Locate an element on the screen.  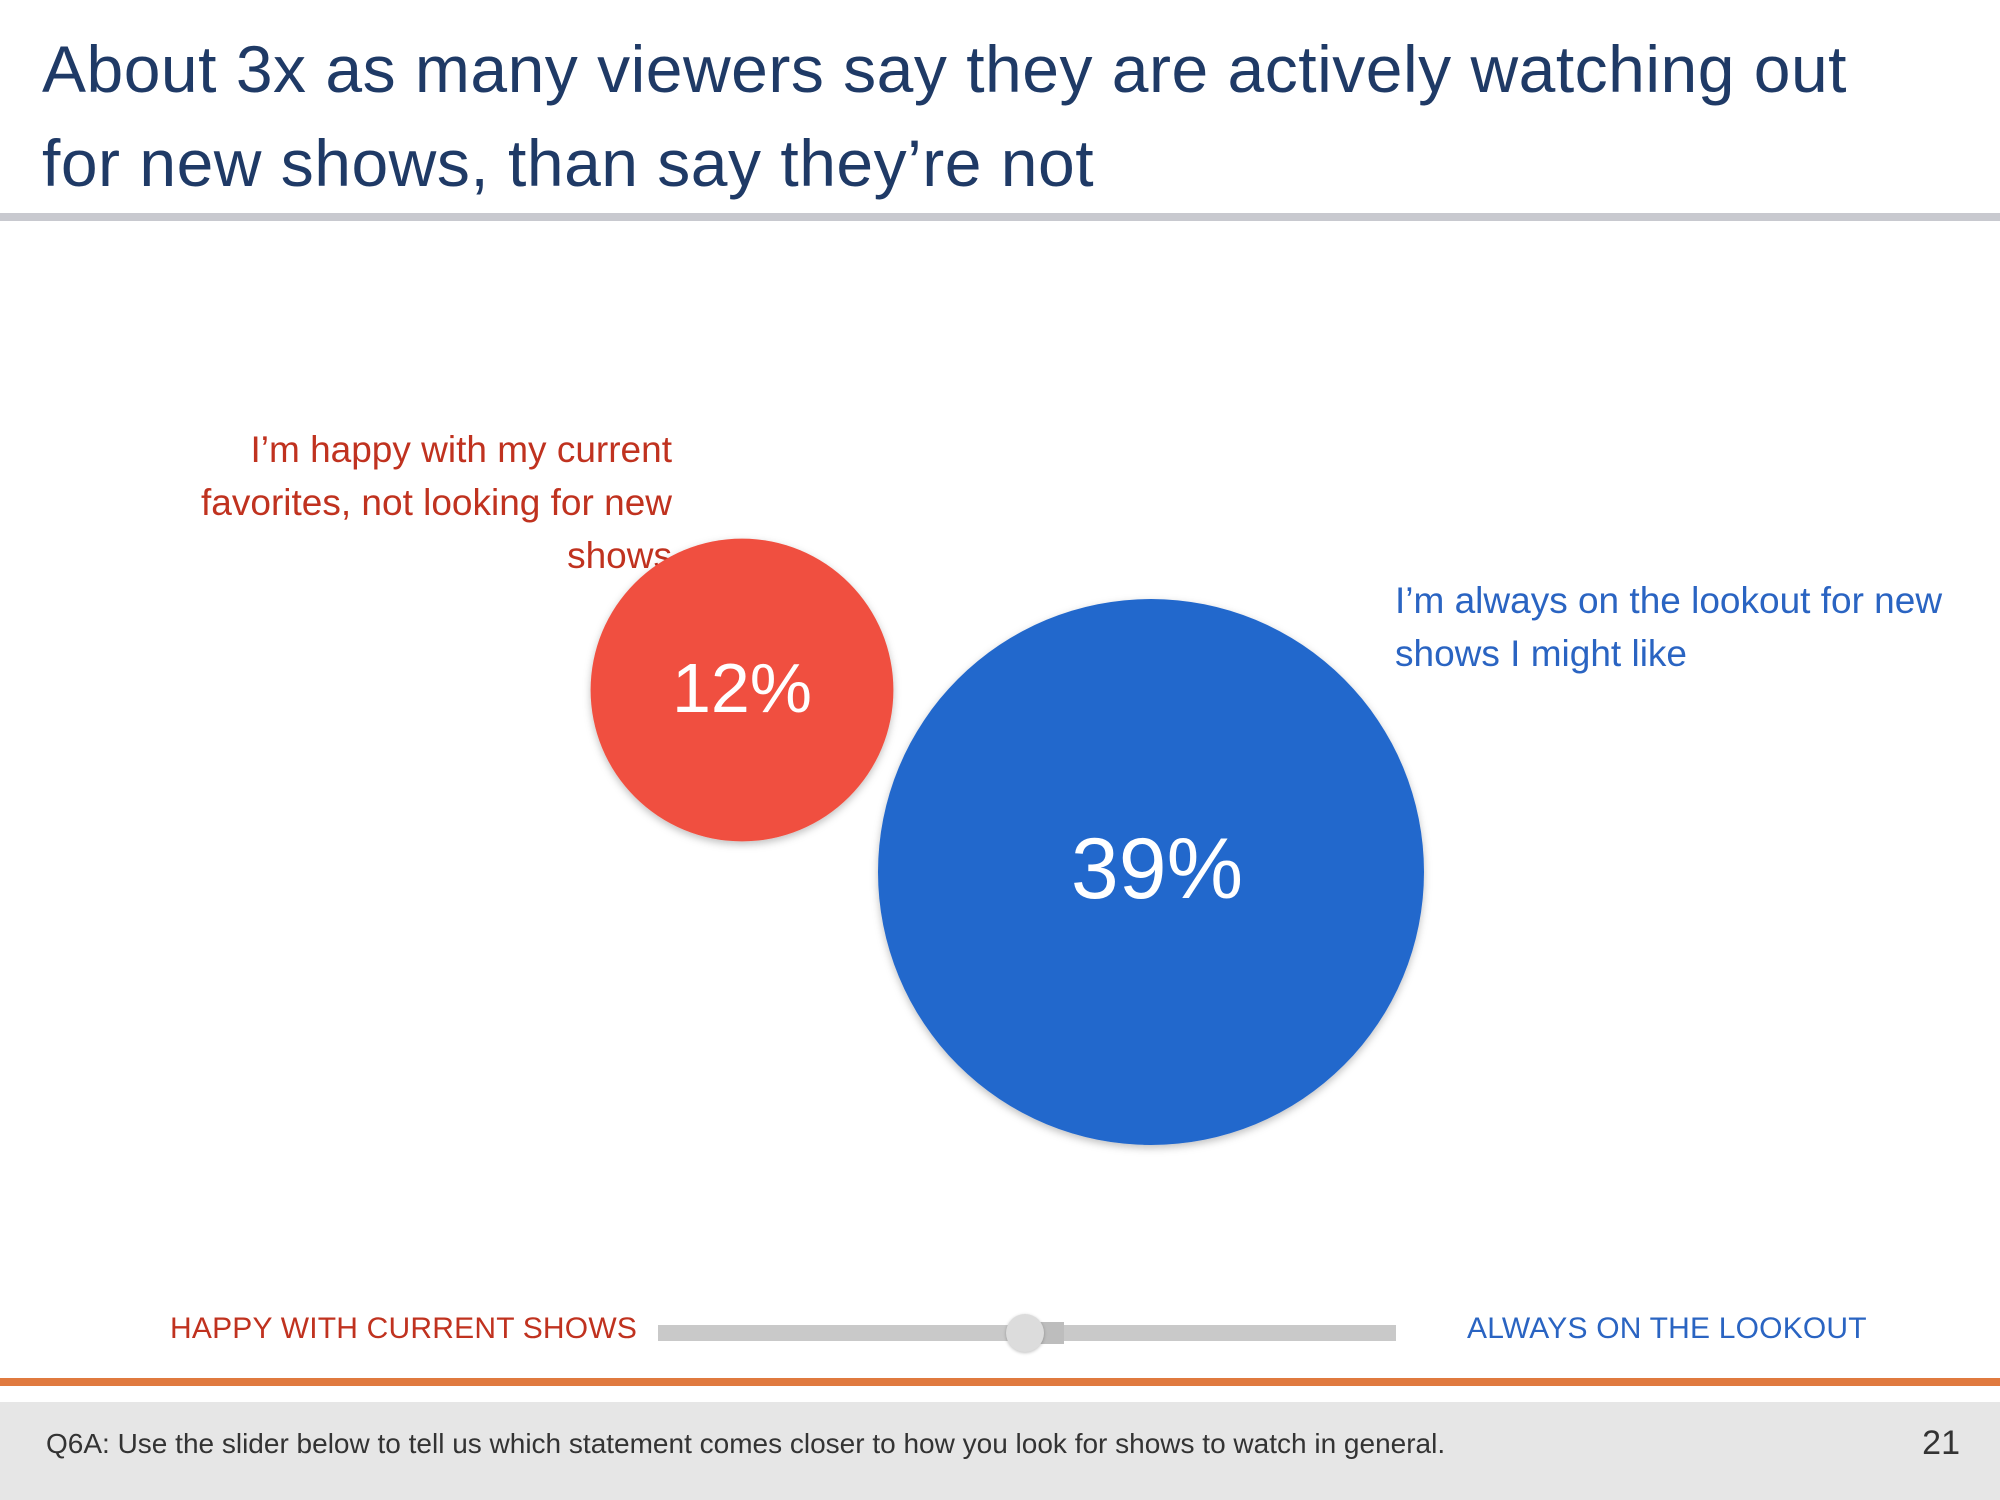
preference-slider is located at coordinates (1027, 1333).